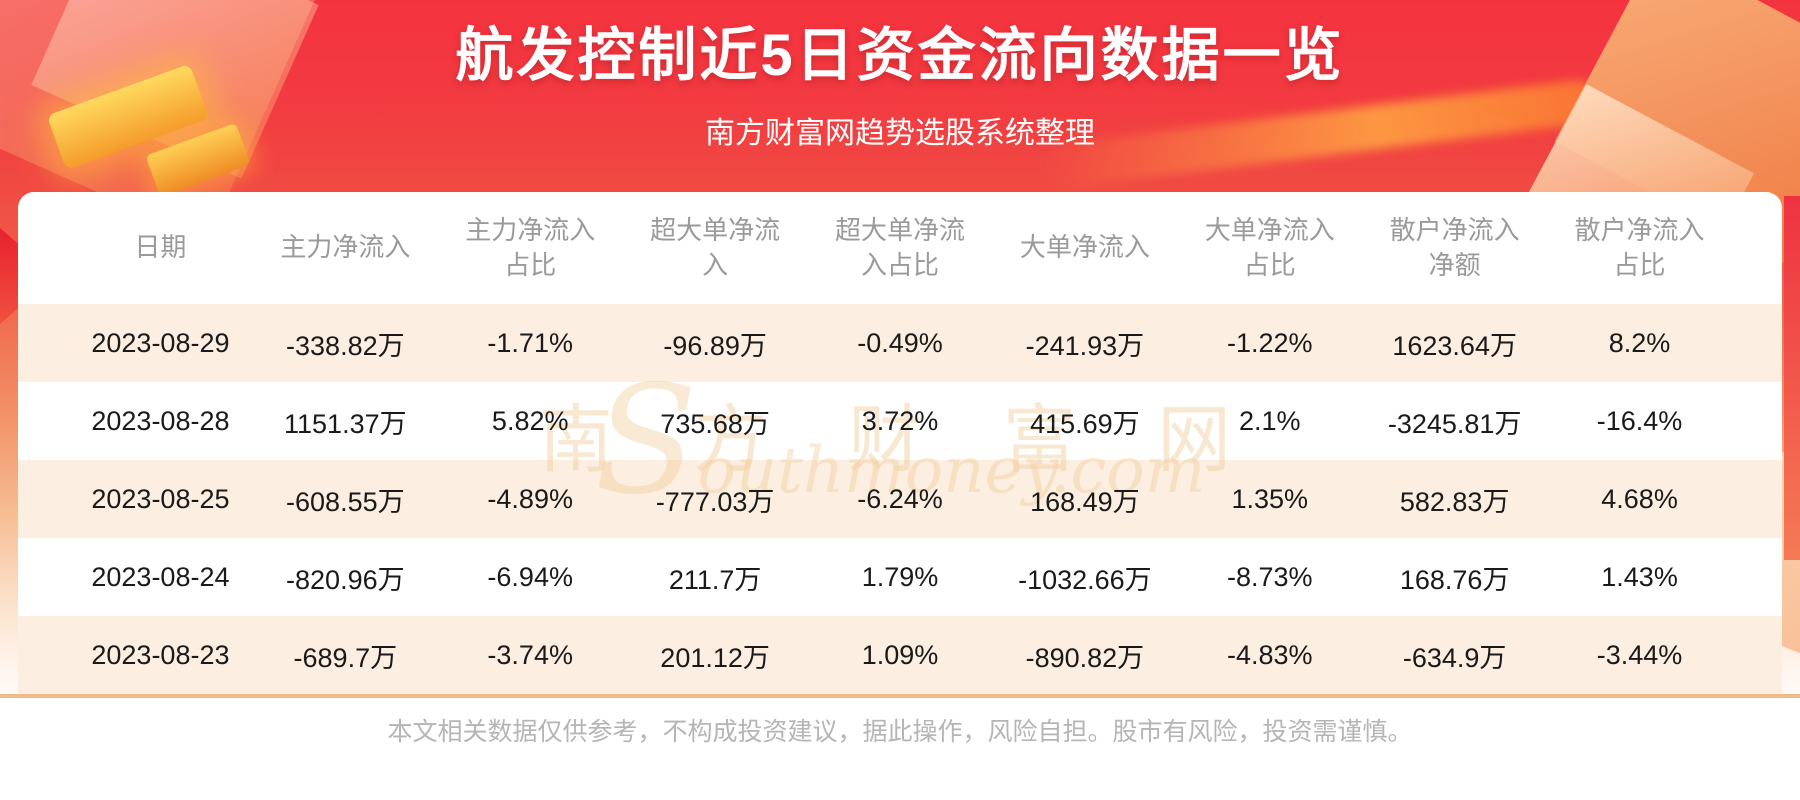 Image resolution: width=1800 pixels, height=800 pixels. Describe the element at coordinates (900, 55) in the screenshot. I see `page-title: 航发控制近5日资金流向数据一览` at that location.